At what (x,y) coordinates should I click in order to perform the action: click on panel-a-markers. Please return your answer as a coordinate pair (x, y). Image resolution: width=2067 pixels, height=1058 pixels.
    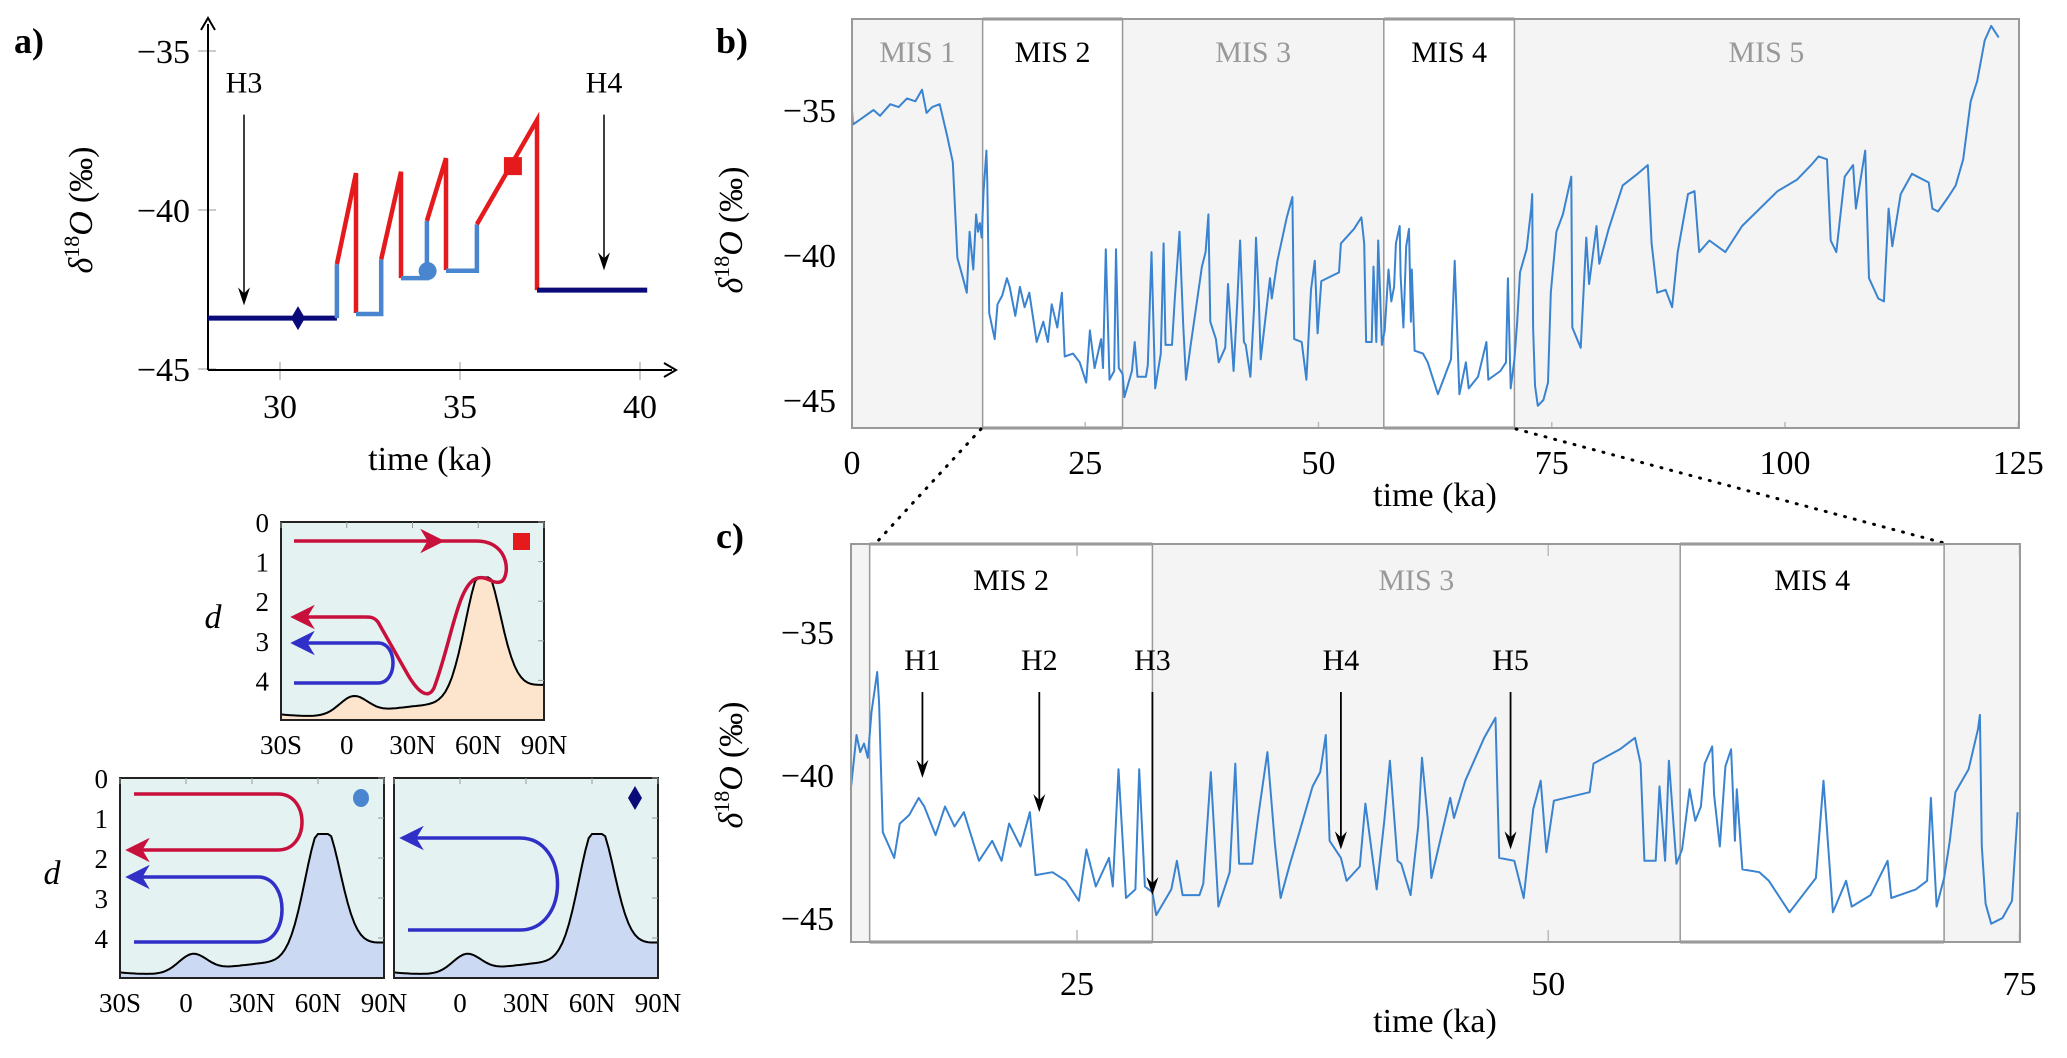
    Looking at the image, I should click on (406, 244).